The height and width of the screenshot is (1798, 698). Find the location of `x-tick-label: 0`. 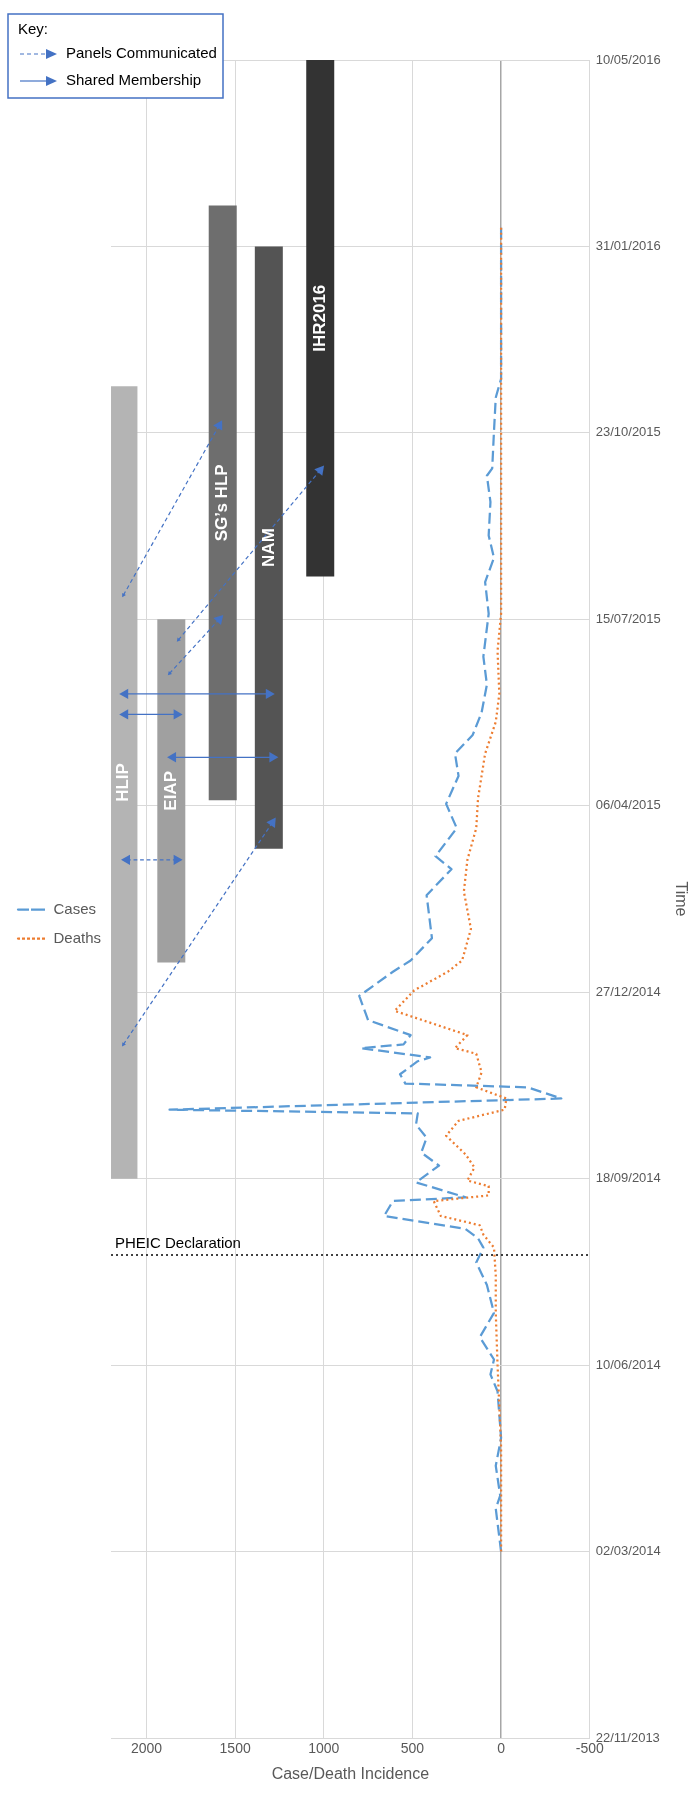

x-tick-label: 0 is located at coordinates (501, 1748).